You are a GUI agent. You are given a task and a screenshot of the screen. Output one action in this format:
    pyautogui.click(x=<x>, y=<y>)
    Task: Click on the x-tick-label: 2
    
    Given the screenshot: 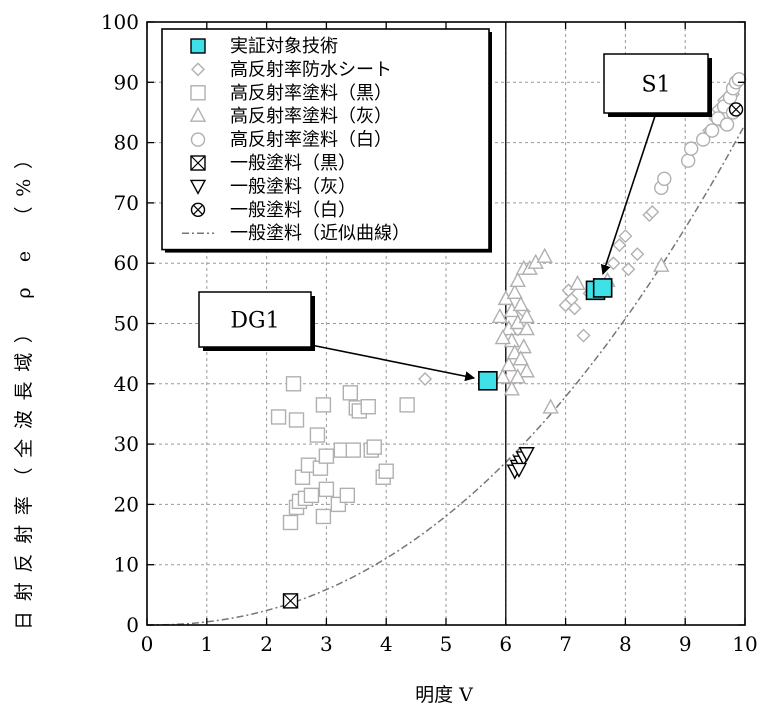 What is the action you would take?
    pyautogui.click(x=266, y=644)
    